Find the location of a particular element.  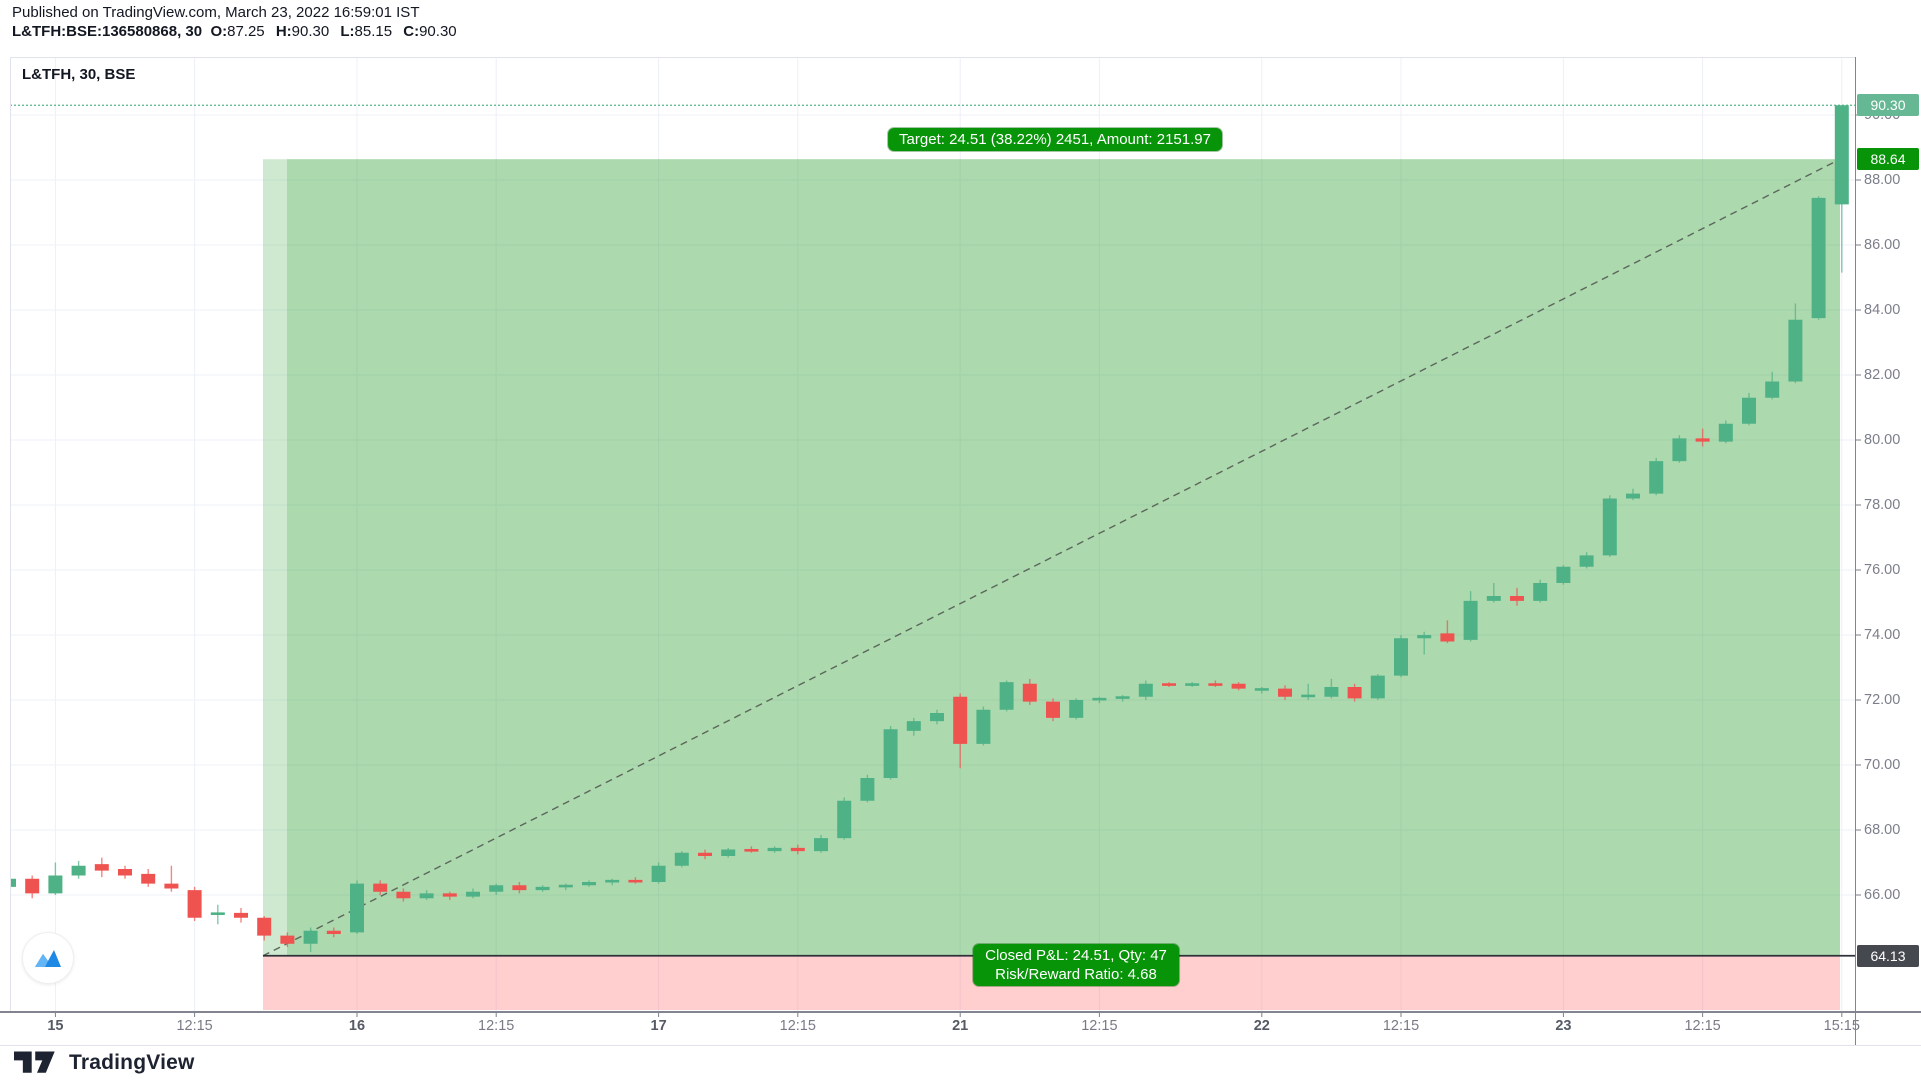

high-value: 90.30 is located at coordinates (310, 31).